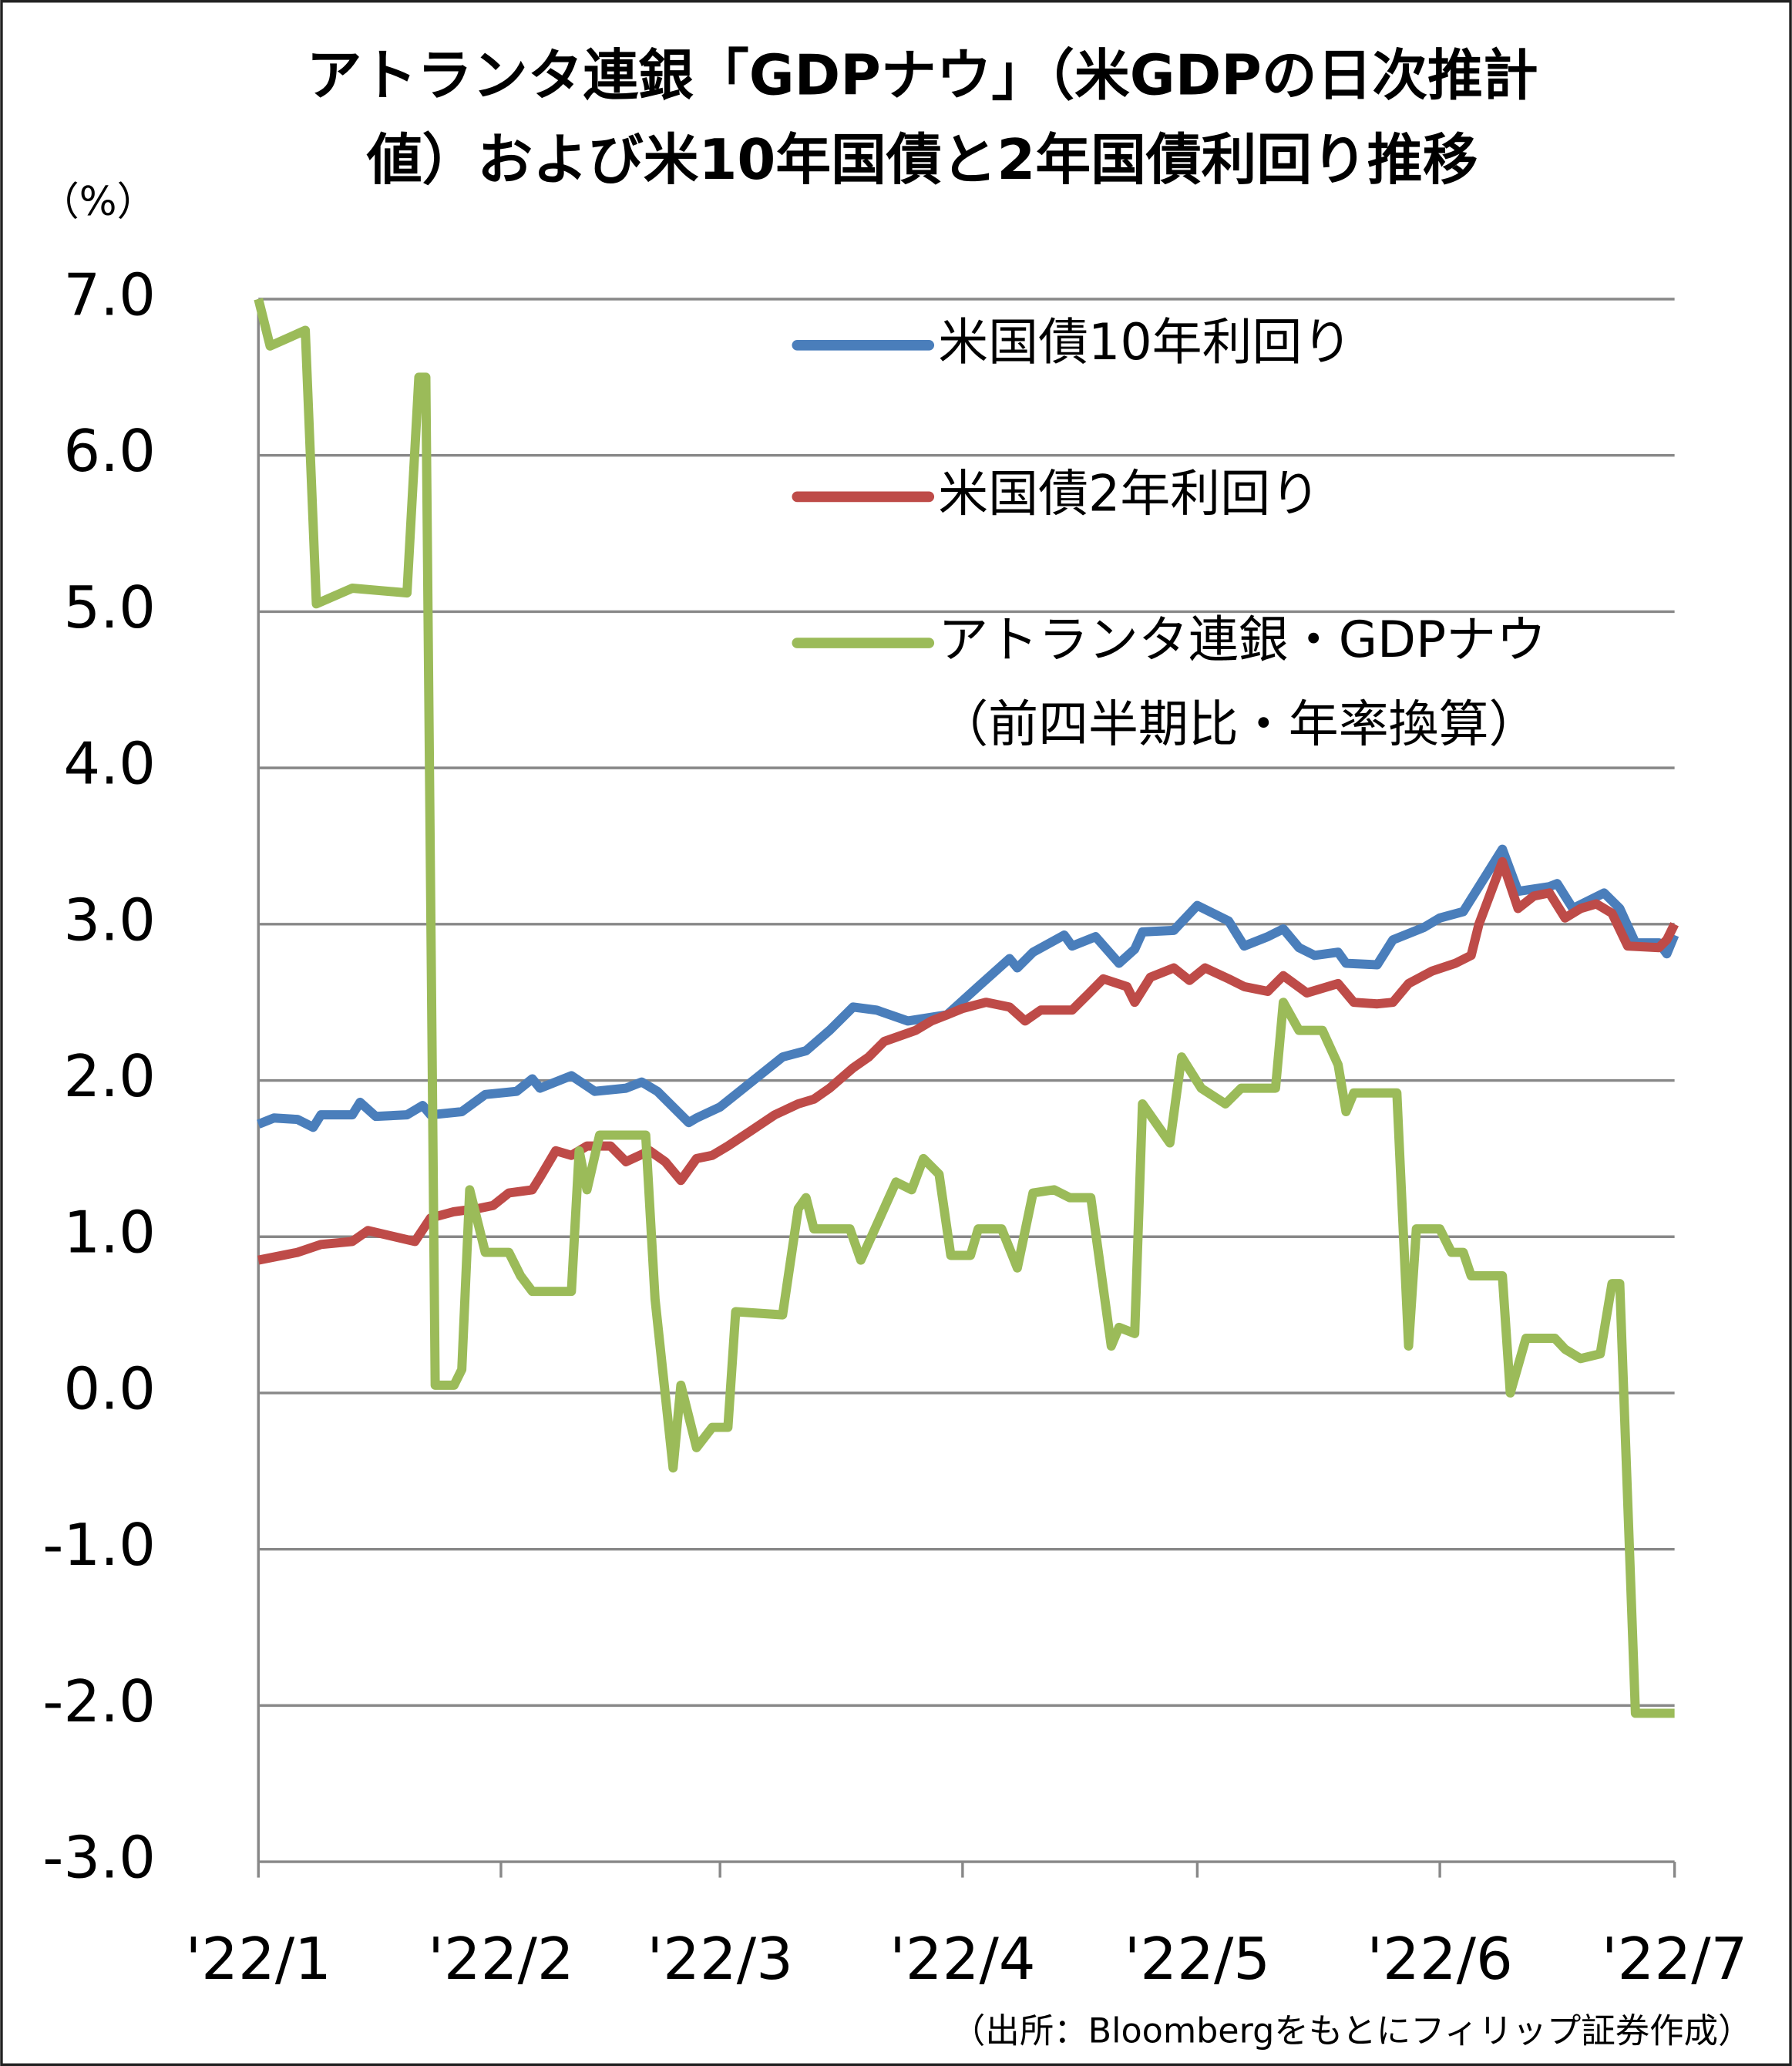  What do you see at coordinates (1675, 1959) in the screenshot?
I see `x-tick-label: '22/7` at bounding box center [1675, 1959].